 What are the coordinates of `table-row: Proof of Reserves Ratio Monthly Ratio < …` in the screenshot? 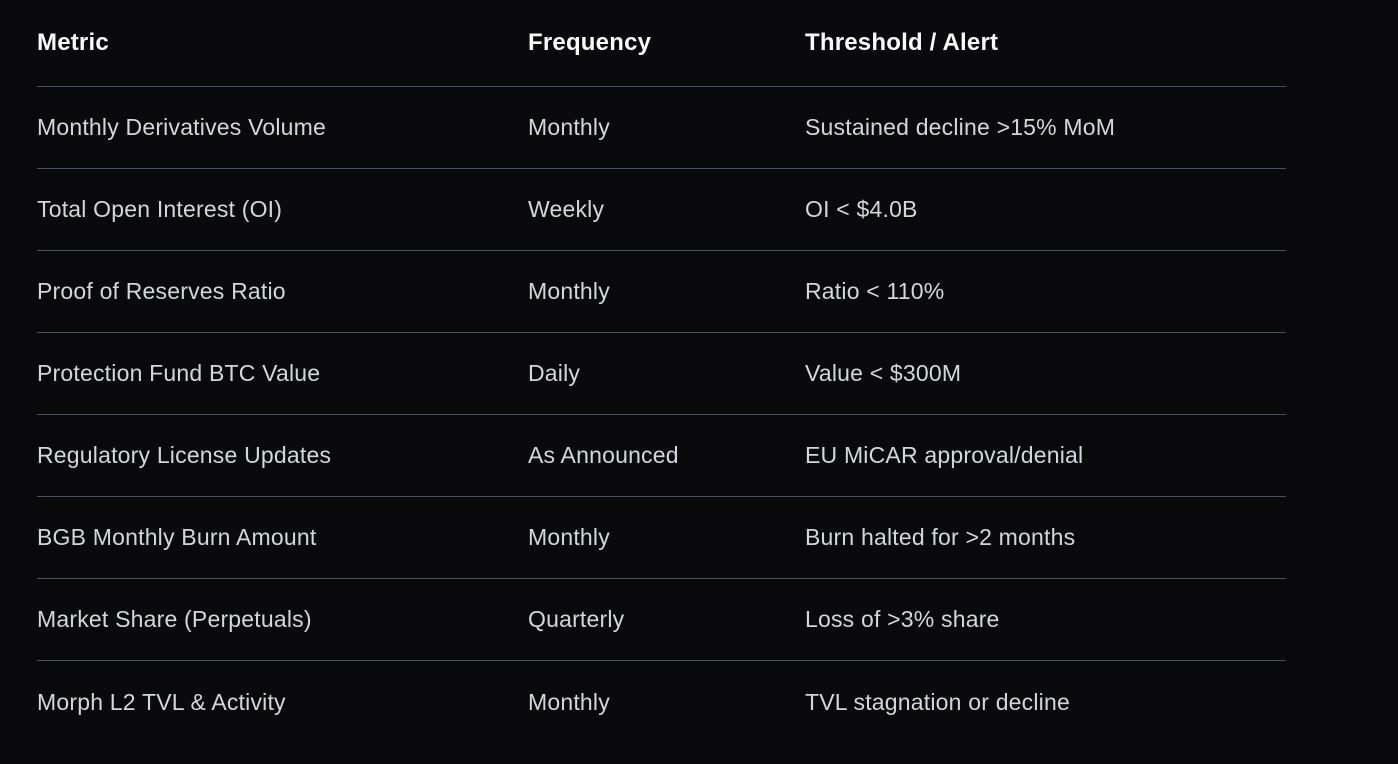 It's located at (661, 292).